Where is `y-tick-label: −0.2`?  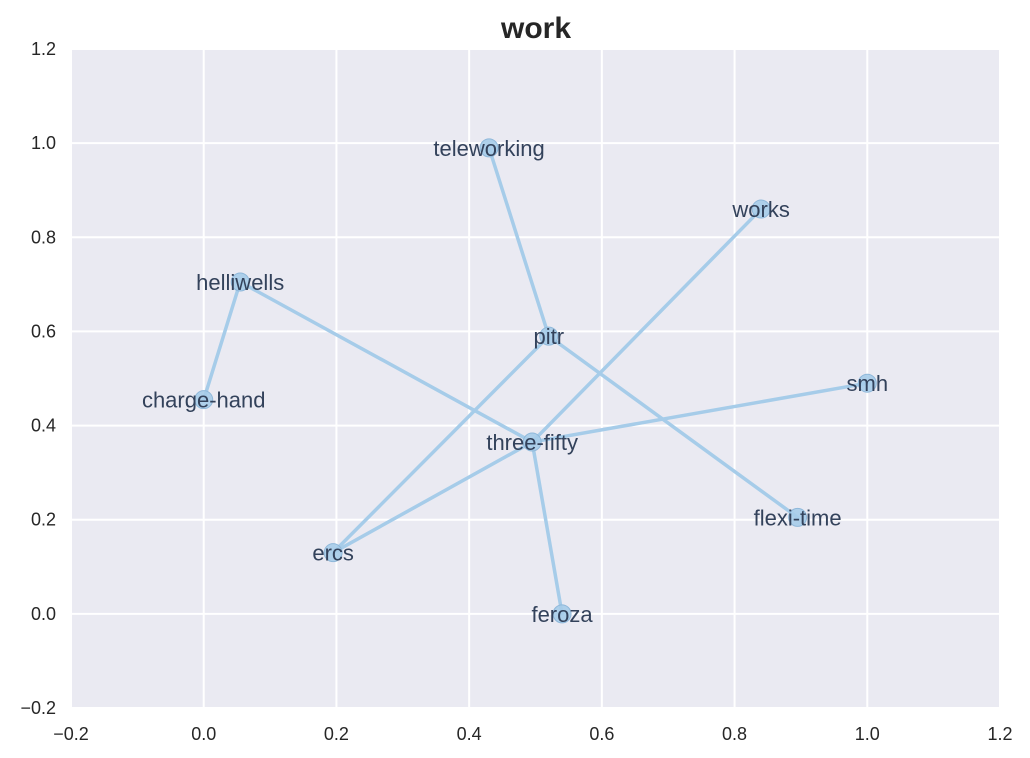
y-tick-label: −0.2 is located at coordinates (38, 708).